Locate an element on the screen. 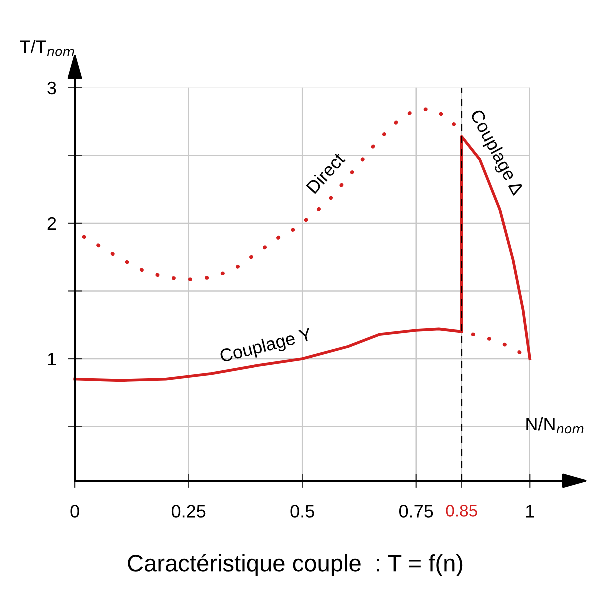  x-tick-label: 0.75 is located at coordinates (416, 511).